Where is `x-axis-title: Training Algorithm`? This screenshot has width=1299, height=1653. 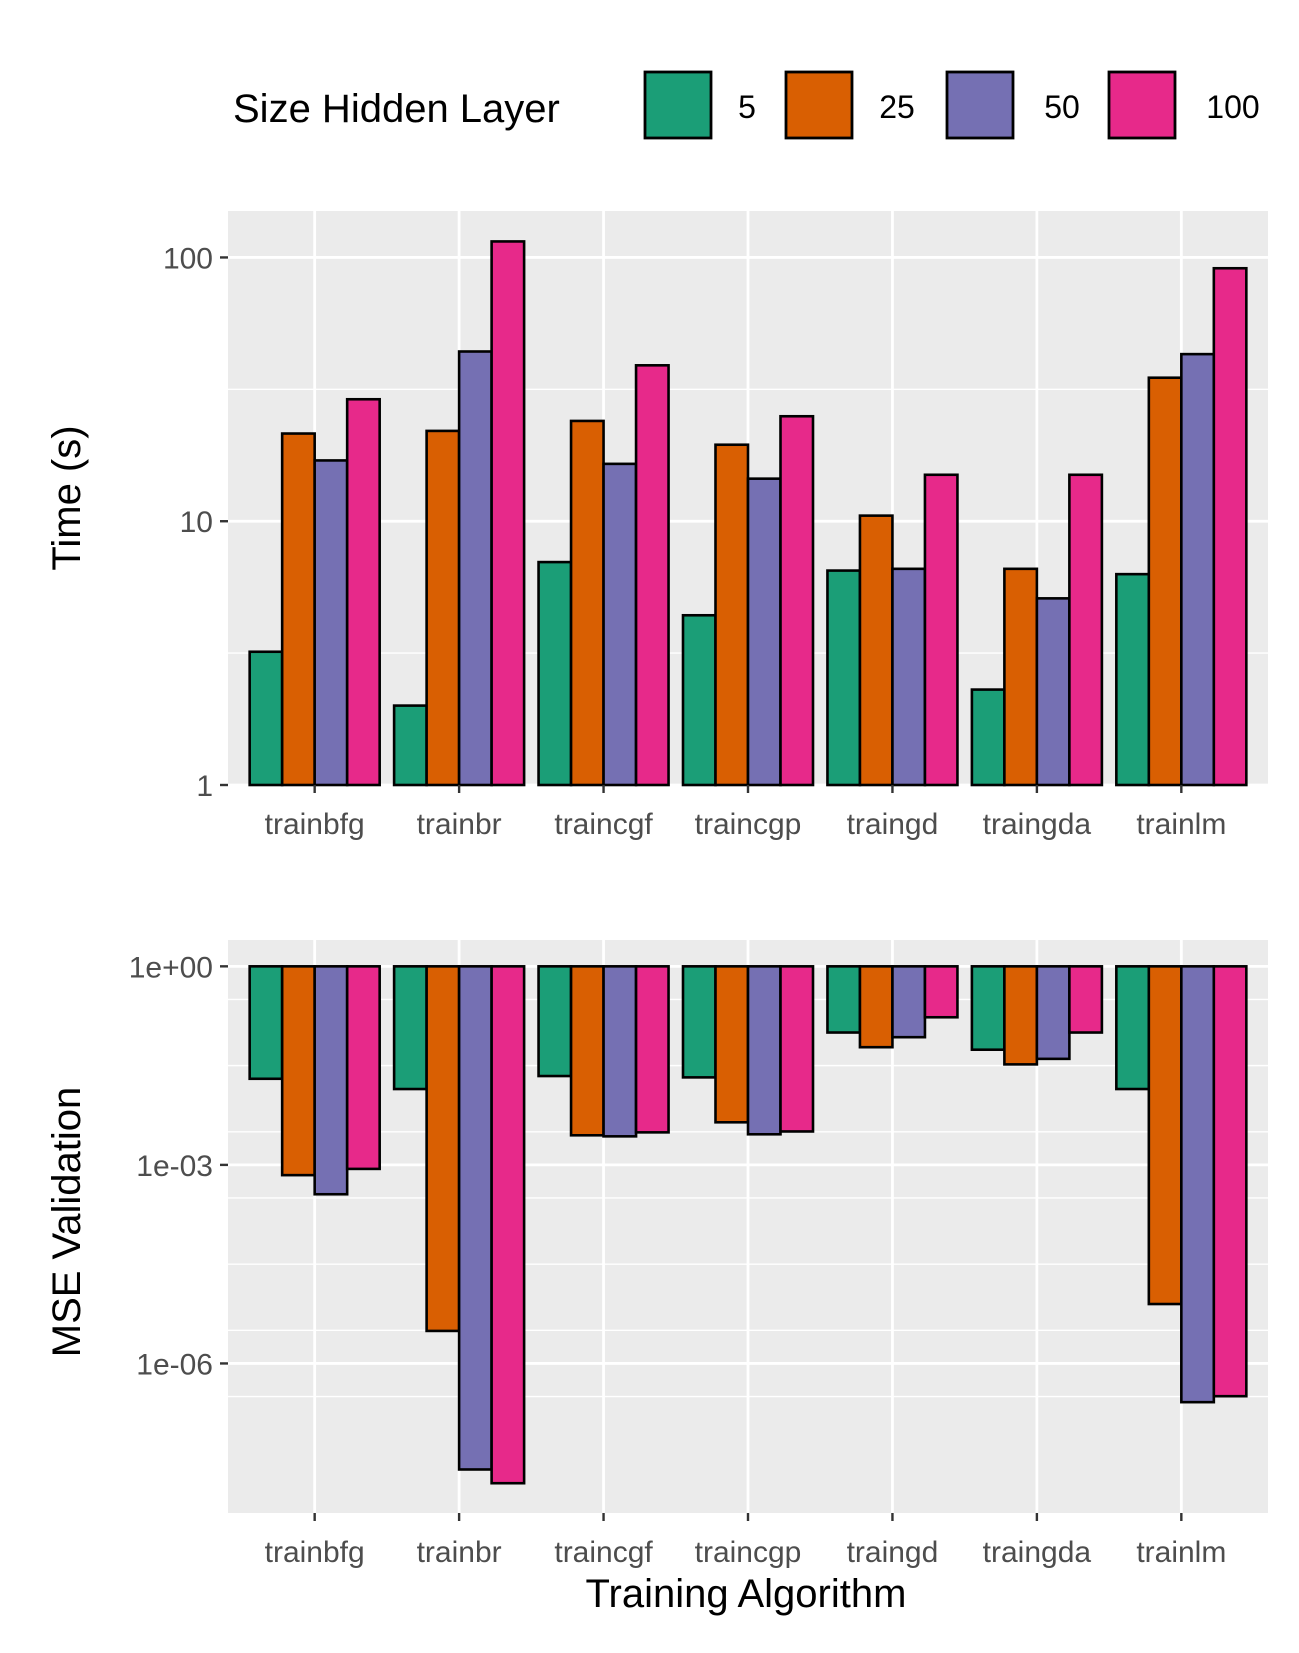 x-axis-title: Training Algorithm is located at coordinates (746, 1594).